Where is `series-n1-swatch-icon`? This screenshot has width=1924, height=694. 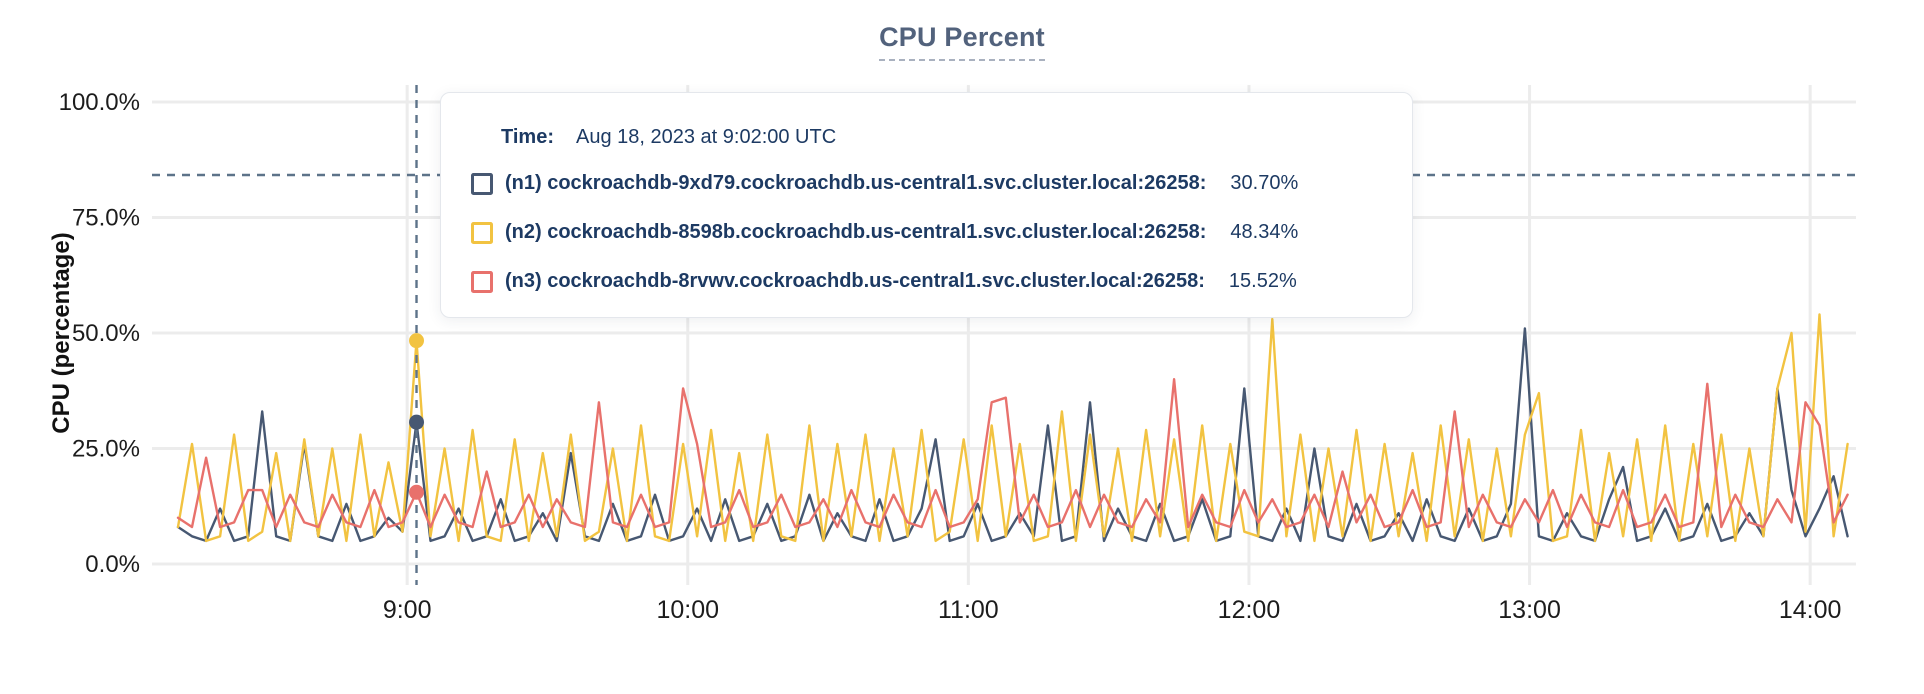
series-n1-swatch-icon is located at coordinates (482, 183).